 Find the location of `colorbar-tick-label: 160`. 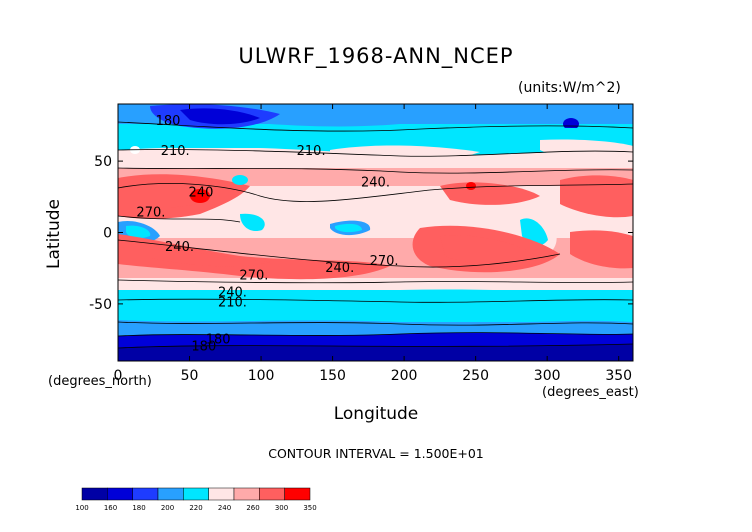

colorbar-tick-label: 160 is located at coordinates (110, 508).